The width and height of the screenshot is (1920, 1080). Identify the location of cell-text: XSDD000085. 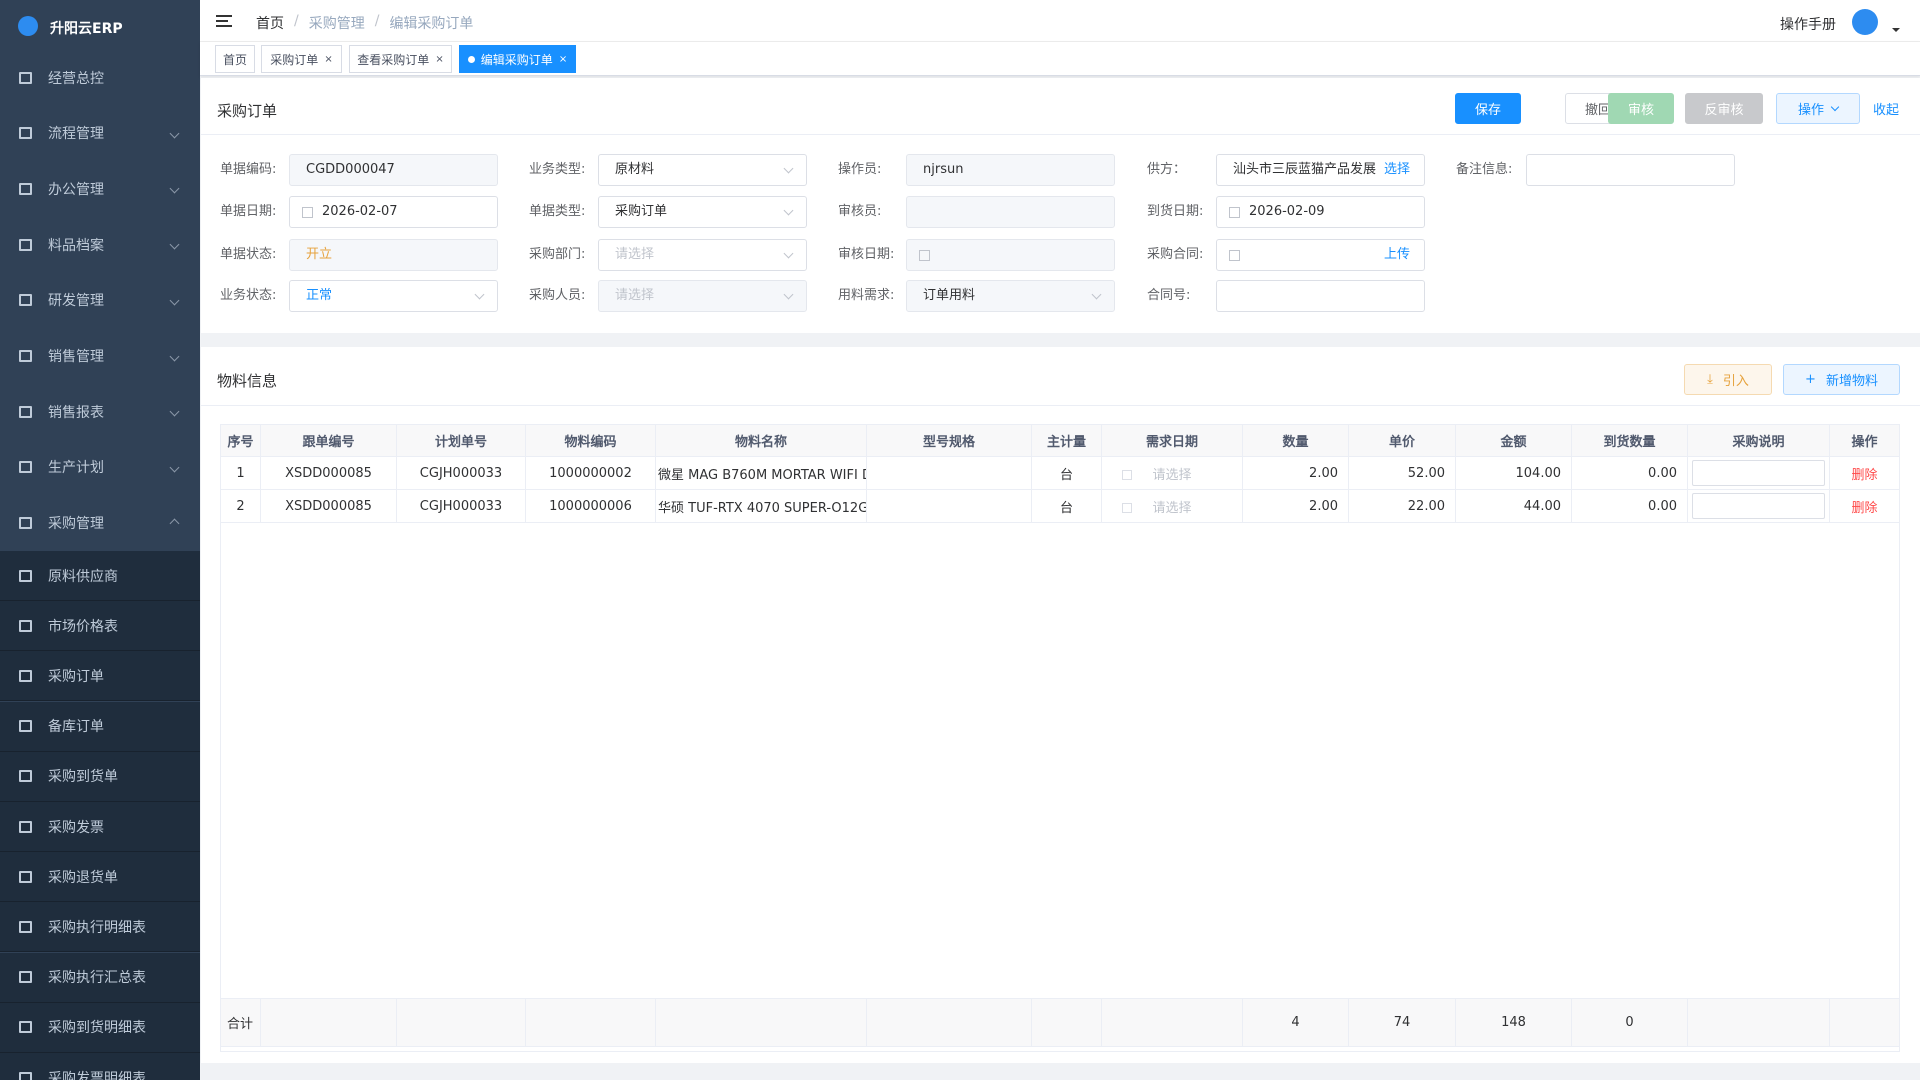
(328, 506).